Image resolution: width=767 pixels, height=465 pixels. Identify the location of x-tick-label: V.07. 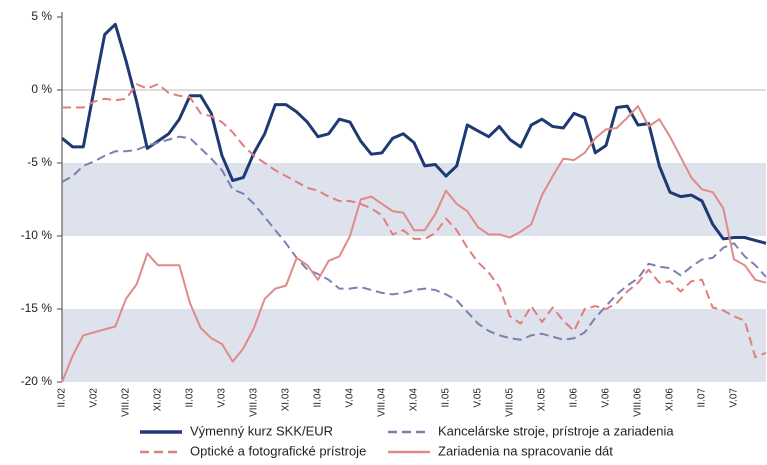
(734, 398).